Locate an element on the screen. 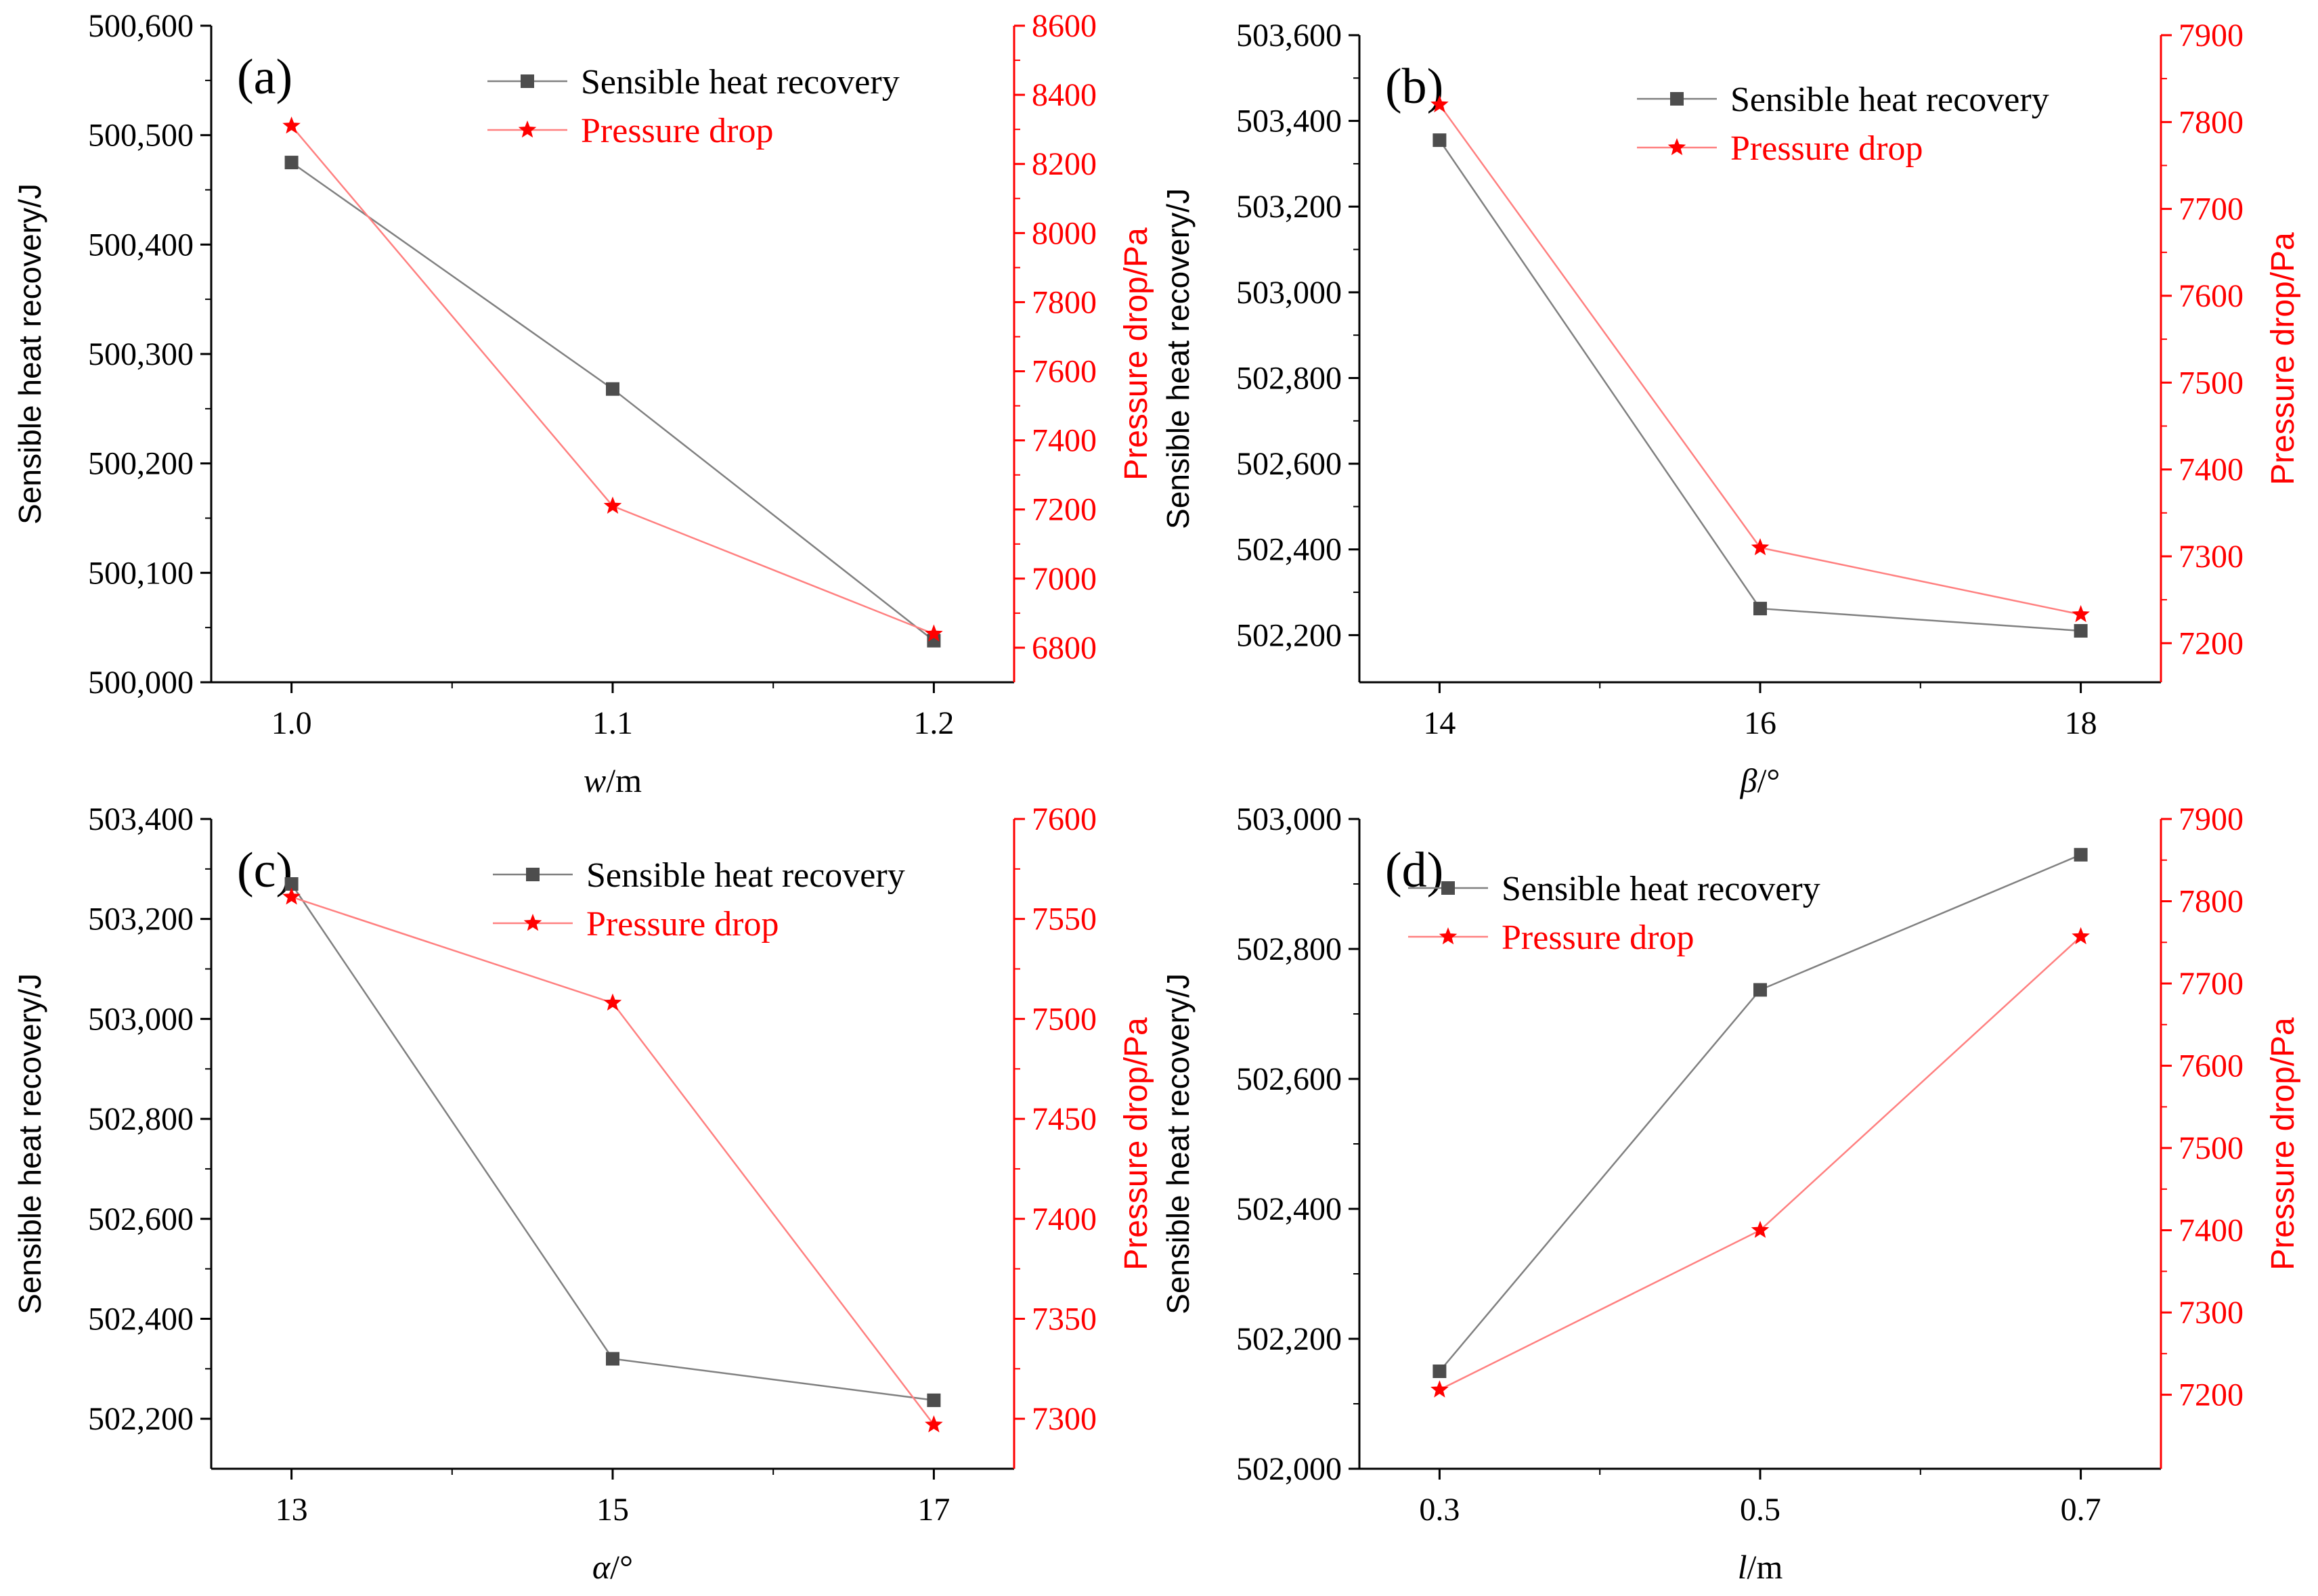 The image size is (2318, 1596). y-tick-label-right: 7550 is located at coordinates (1065, 920).